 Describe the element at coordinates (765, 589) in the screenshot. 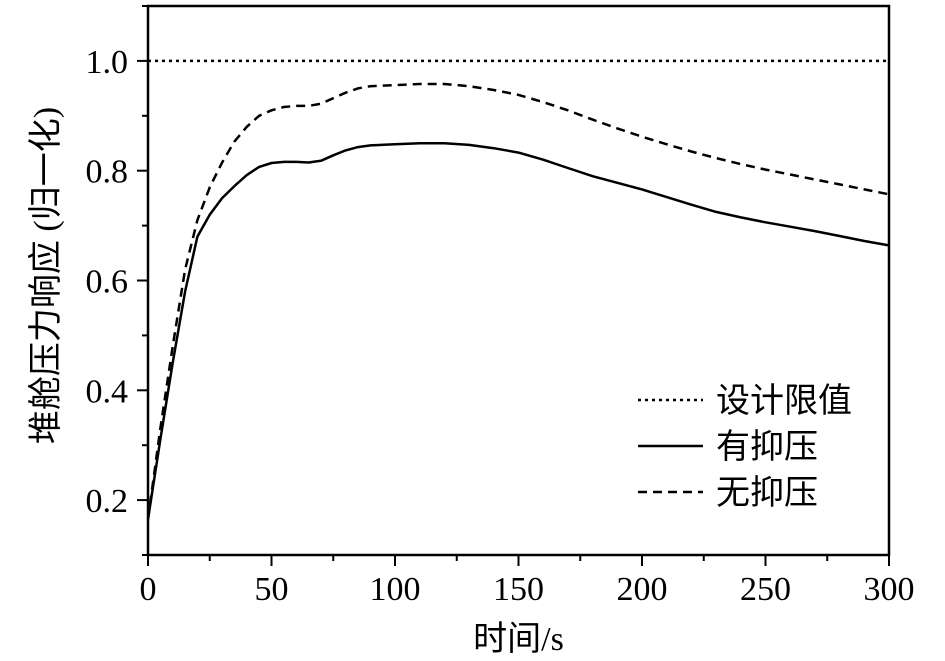

I see `x-tick-label: 250` at that location.